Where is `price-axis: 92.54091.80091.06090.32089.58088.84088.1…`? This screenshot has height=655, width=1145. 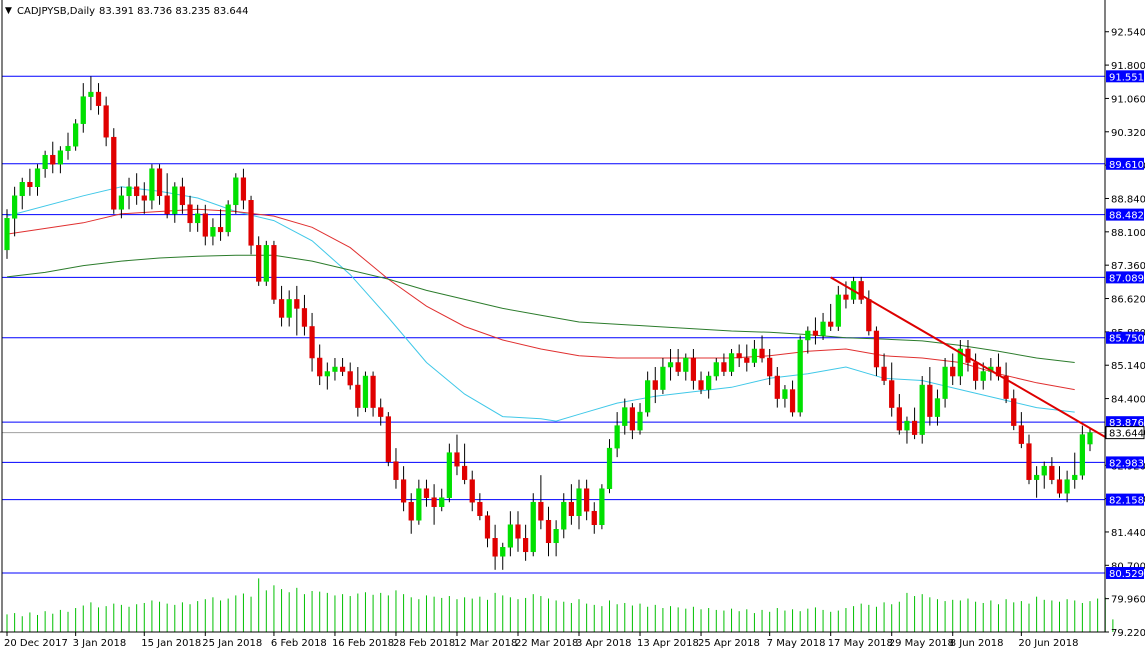 price-axis: 92.54091.80091.06090.32089.58088.84088.1… is located at coordinates (1125, 333).